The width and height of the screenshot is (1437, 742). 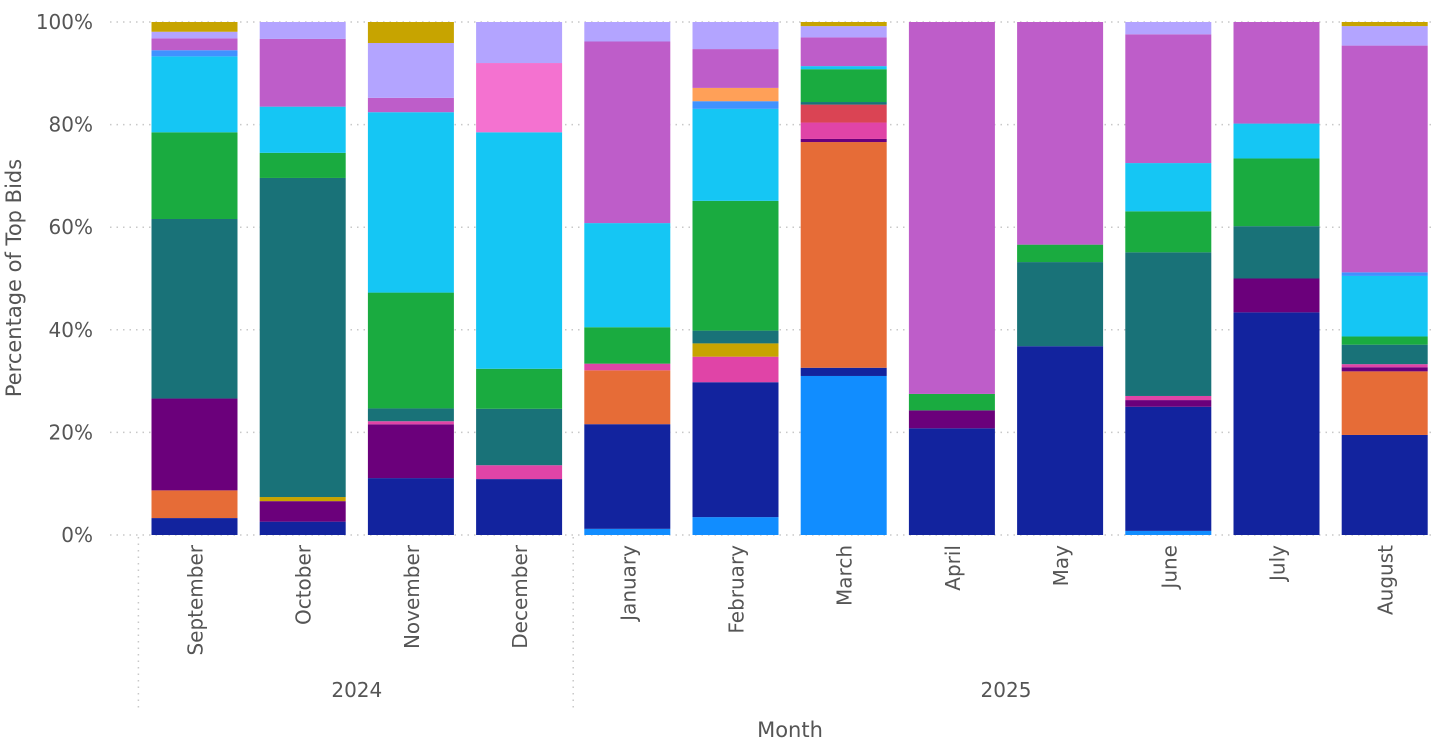 I want to click on bar-stack-april, so click(x=951, y=278).